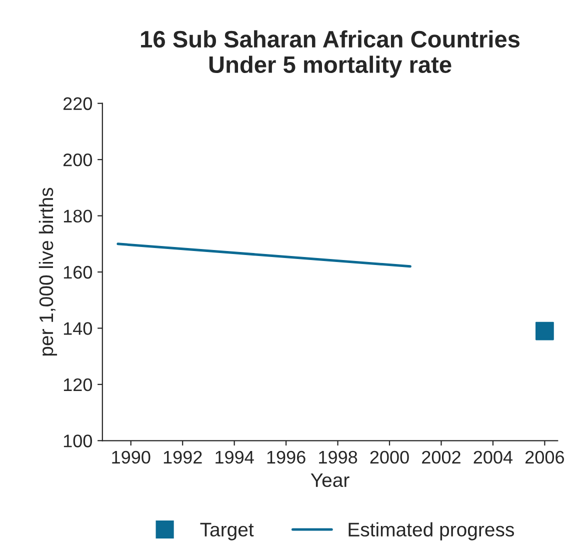 The width and height of the screenshot is (569, 544). I want to click on x-tick-label: 2004, so click(493, 457).